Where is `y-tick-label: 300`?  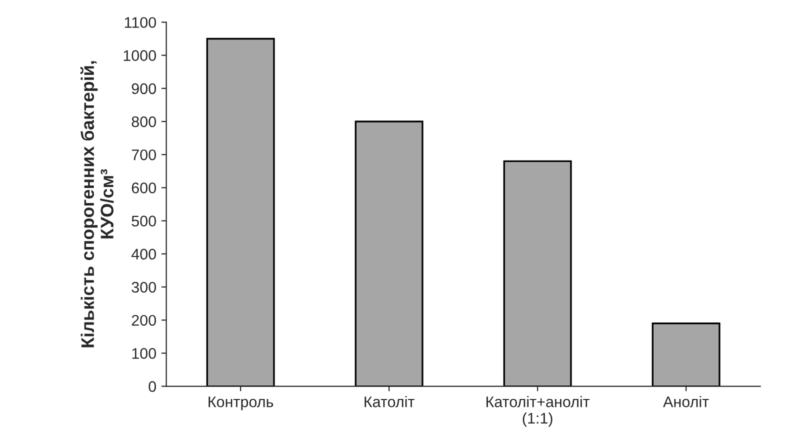 y-tick-label: 300 is located at coordinates (144, 287).